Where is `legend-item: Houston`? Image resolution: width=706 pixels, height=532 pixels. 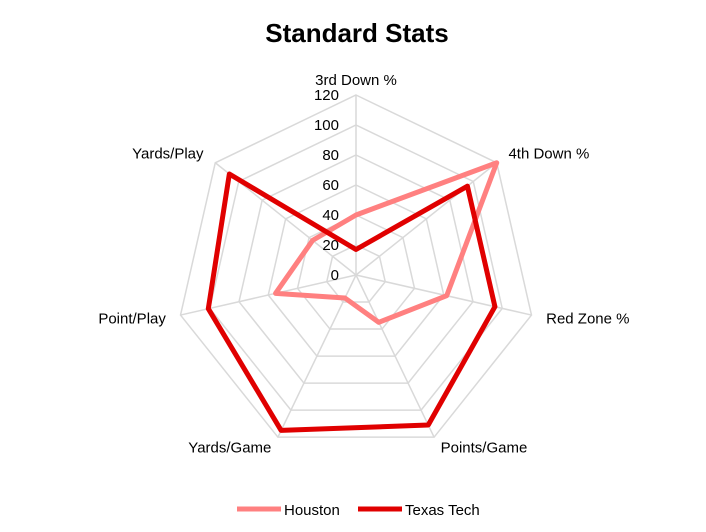 legend-item: Houston is located at coordinates (288, 510).